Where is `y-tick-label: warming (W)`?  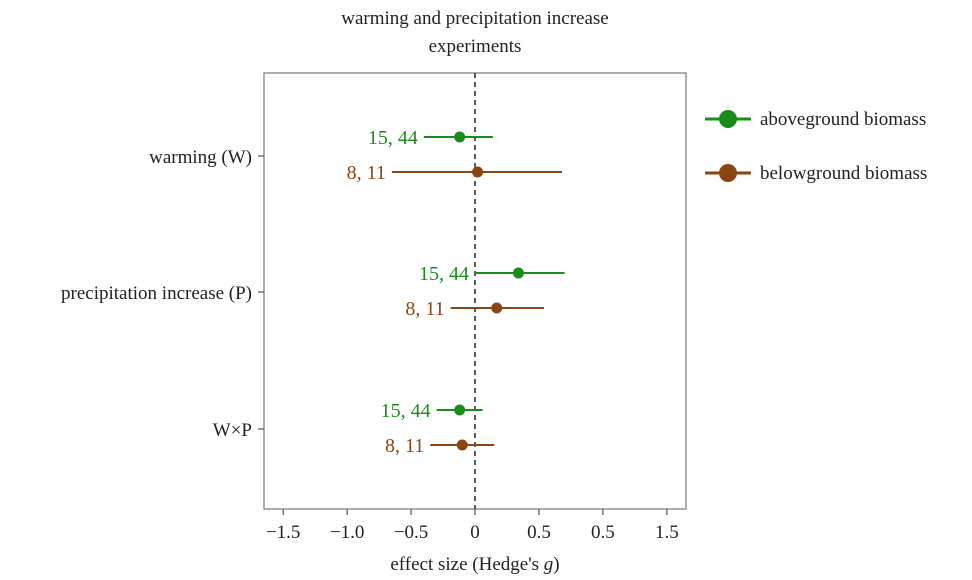 y-tick-label: warming (W) is located at coordinates (200, 157).